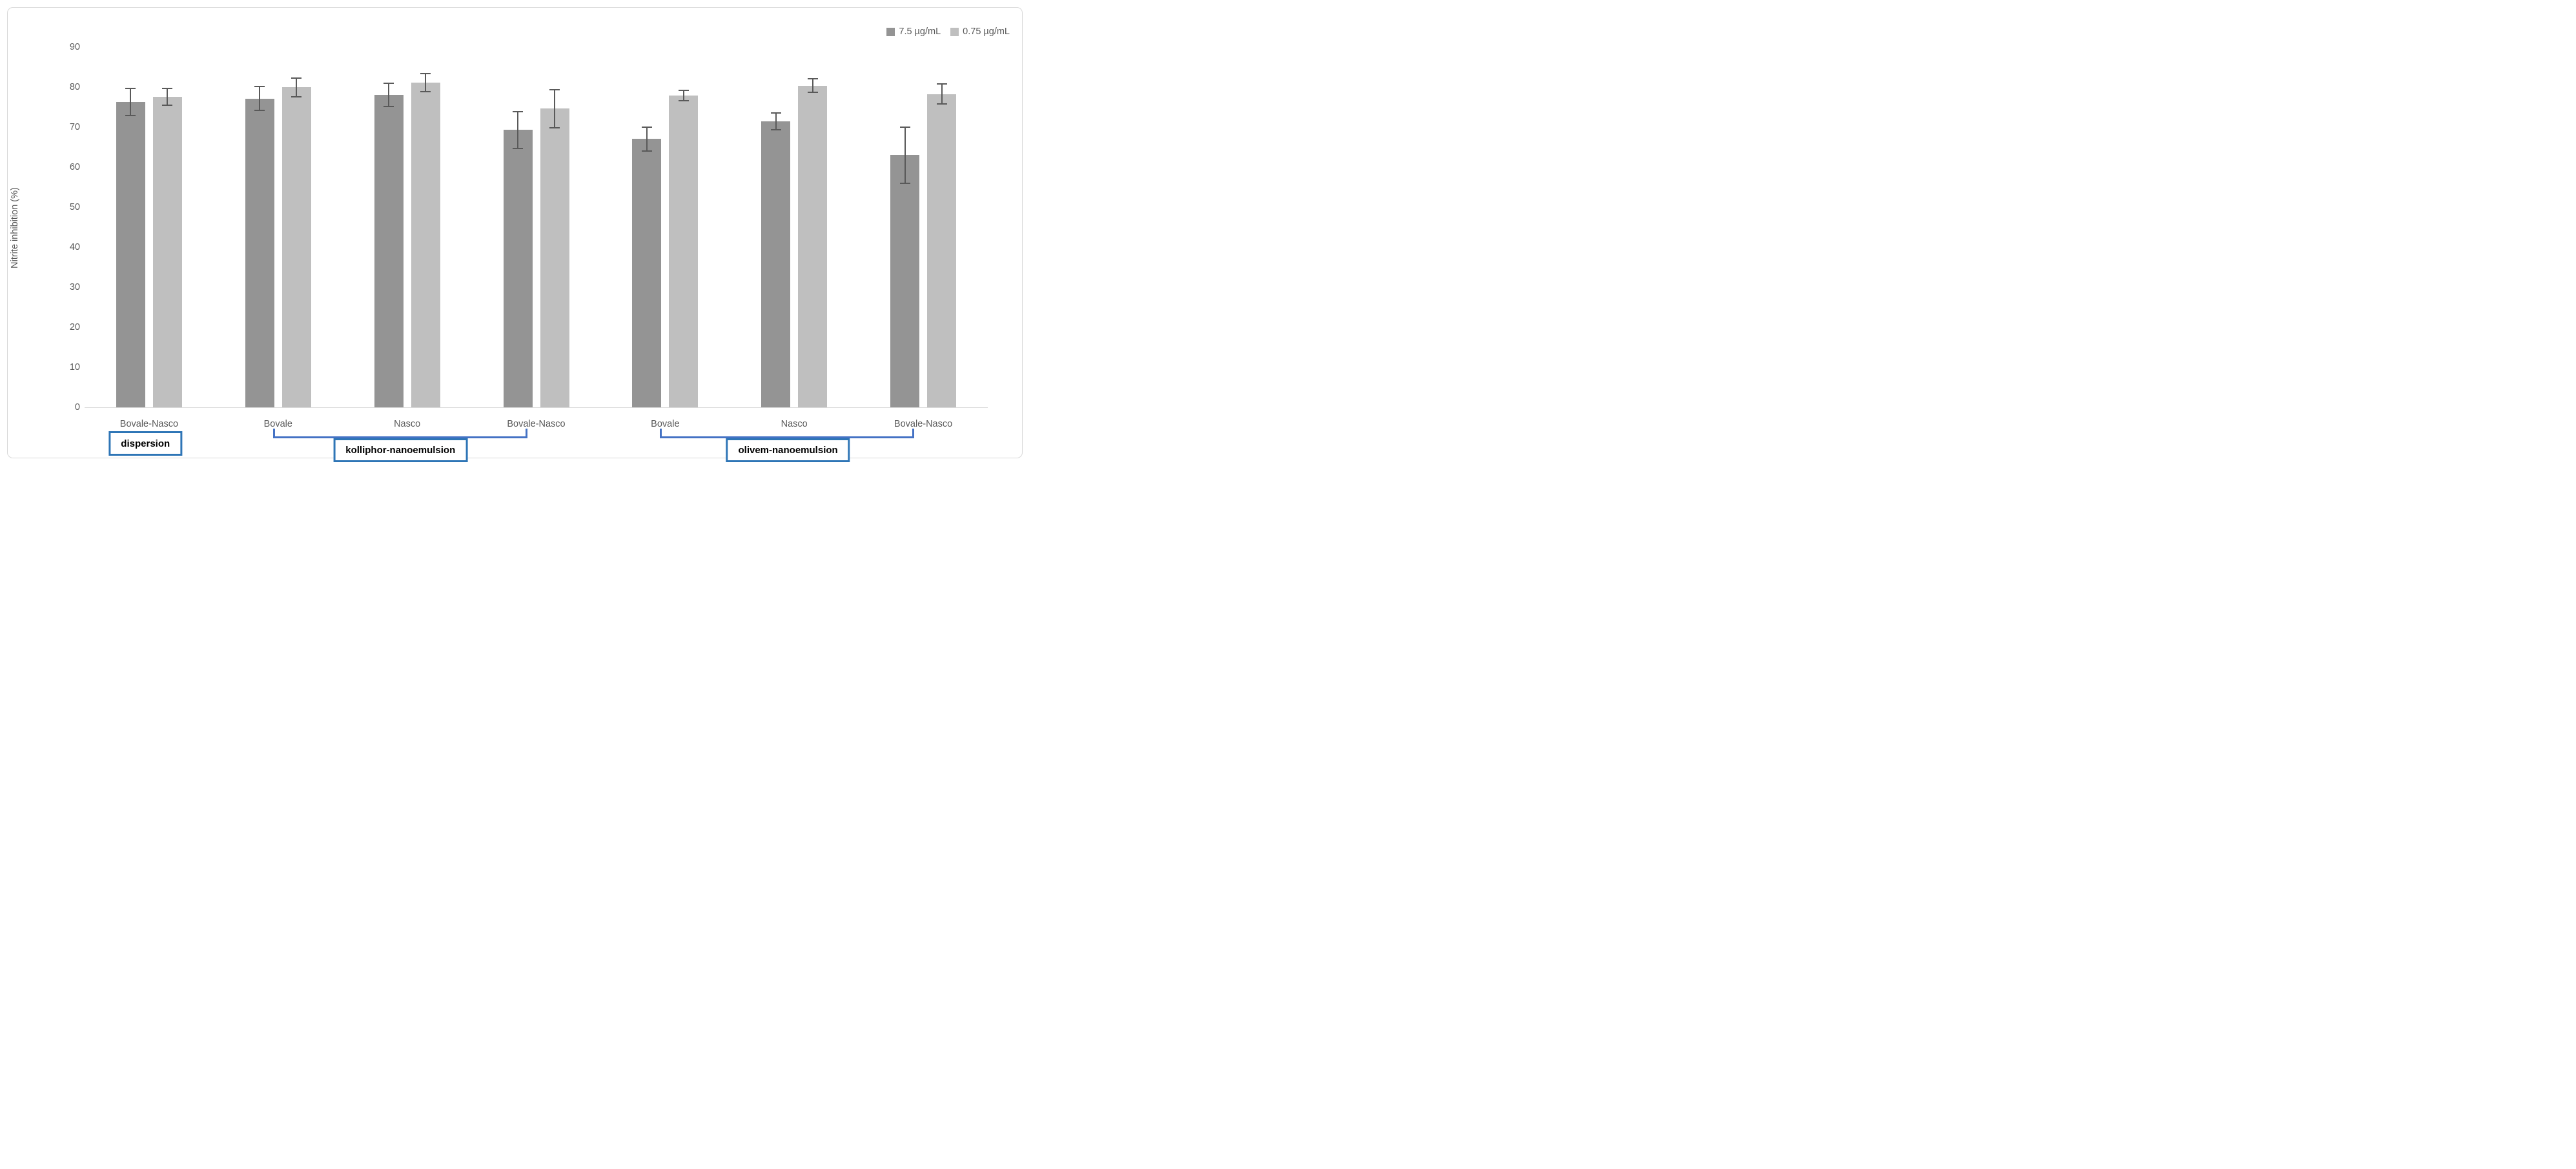 The height and width of the screenshot is (1169, 2576). Describe the element at coordinates (74, 326) in the screenshot. I see `y-tick-label: 20` at that location.